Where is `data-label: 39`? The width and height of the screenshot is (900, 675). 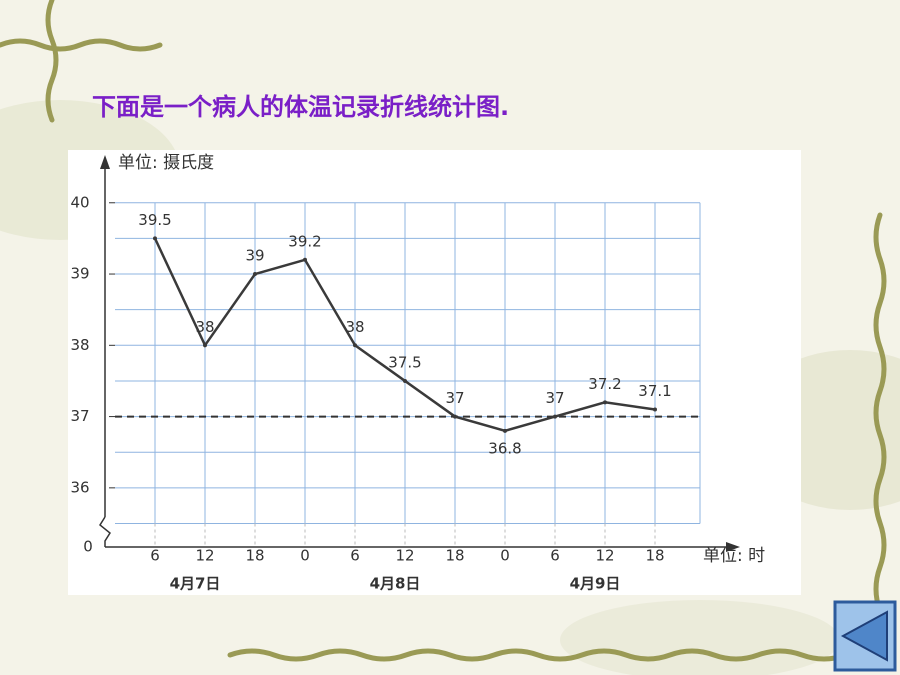
data-label: 39 is located at coordinates (254, 256).